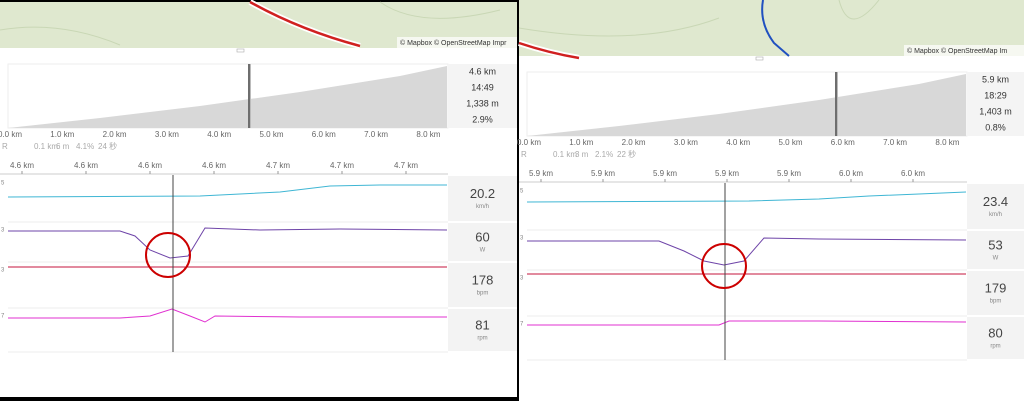 The width and height of the screenshot is (1024, 401). Describe the element at coordinates (995, 95) in the screenshot. I see `stat-value: 18:29` at that location.